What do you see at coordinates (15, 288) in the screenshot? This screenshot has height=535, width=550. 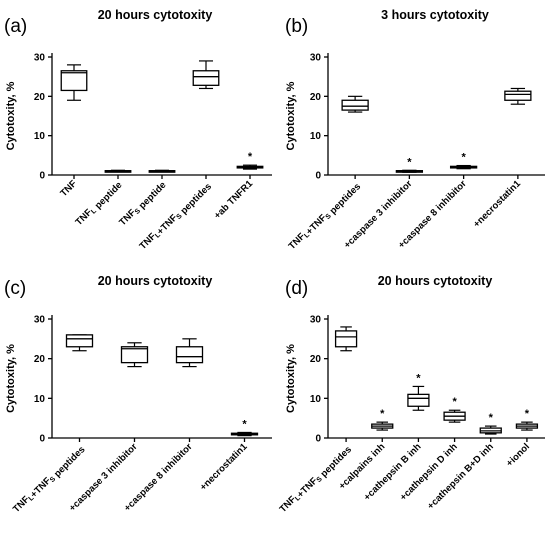 I see `panel-label: (c)` at bounding box center [15, 288].